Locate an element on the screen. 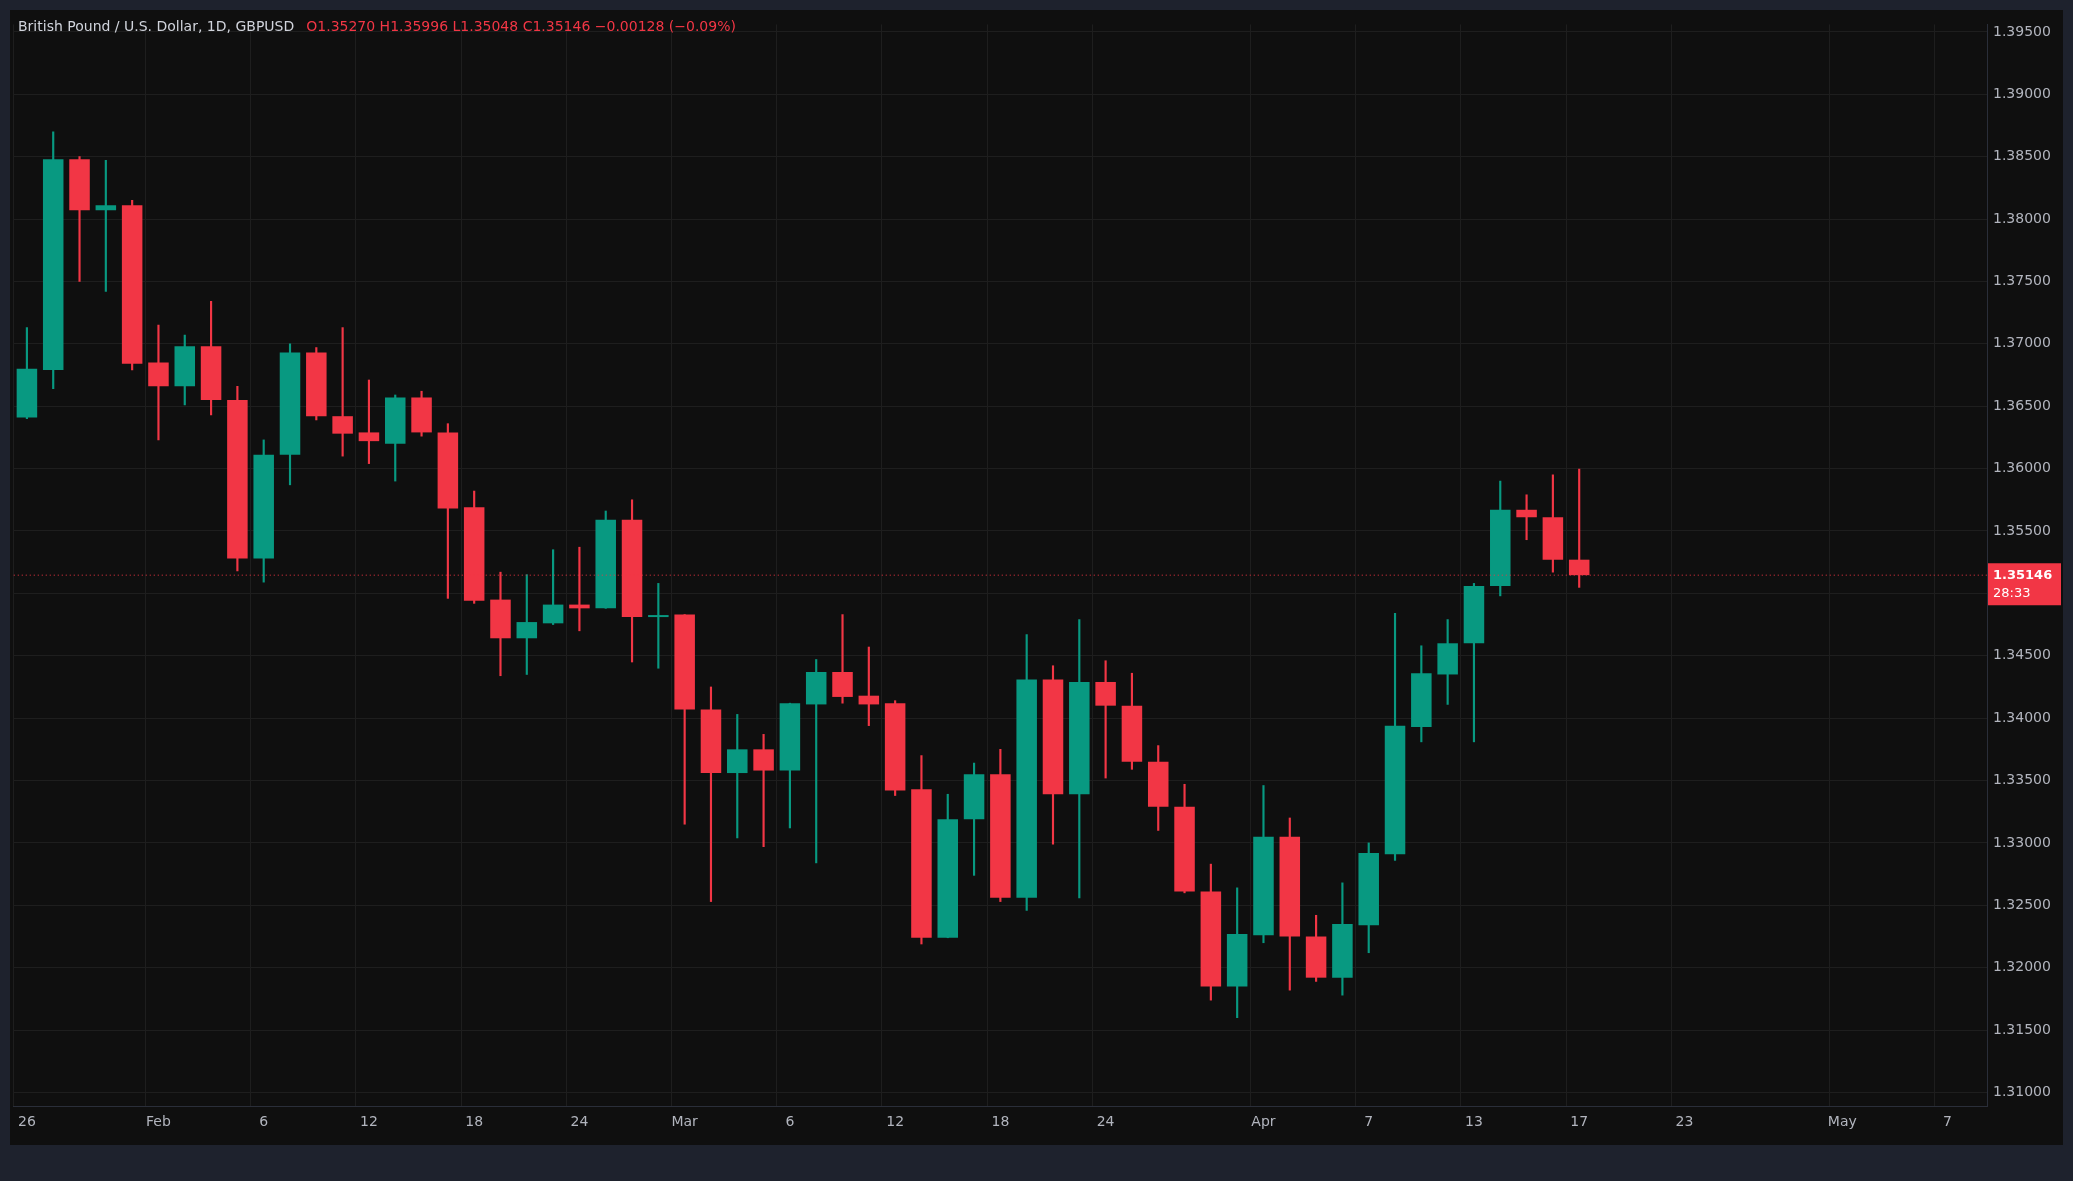  y-tick-label: 1.39500 is located at coordinates (2022, 30).